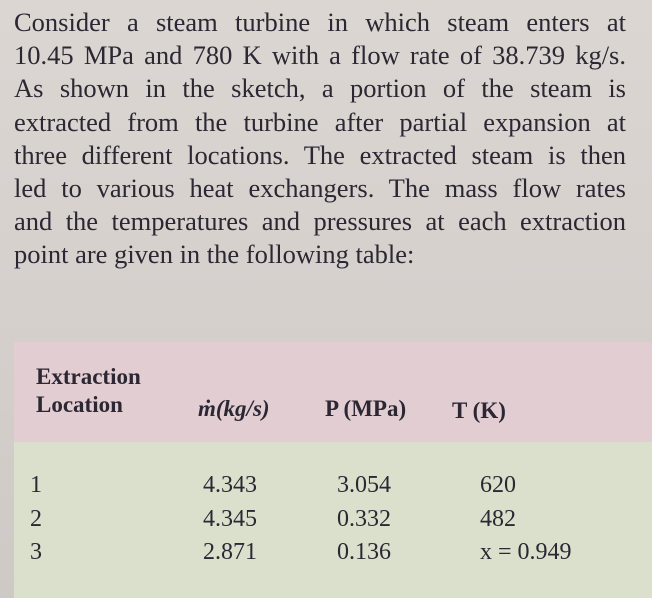 The height and width of the screenshot is (598, 652). What do you see at coordinates (36, 485) in the screenshot?
I see `table-cell: 1` at bounding box center [36, 485].